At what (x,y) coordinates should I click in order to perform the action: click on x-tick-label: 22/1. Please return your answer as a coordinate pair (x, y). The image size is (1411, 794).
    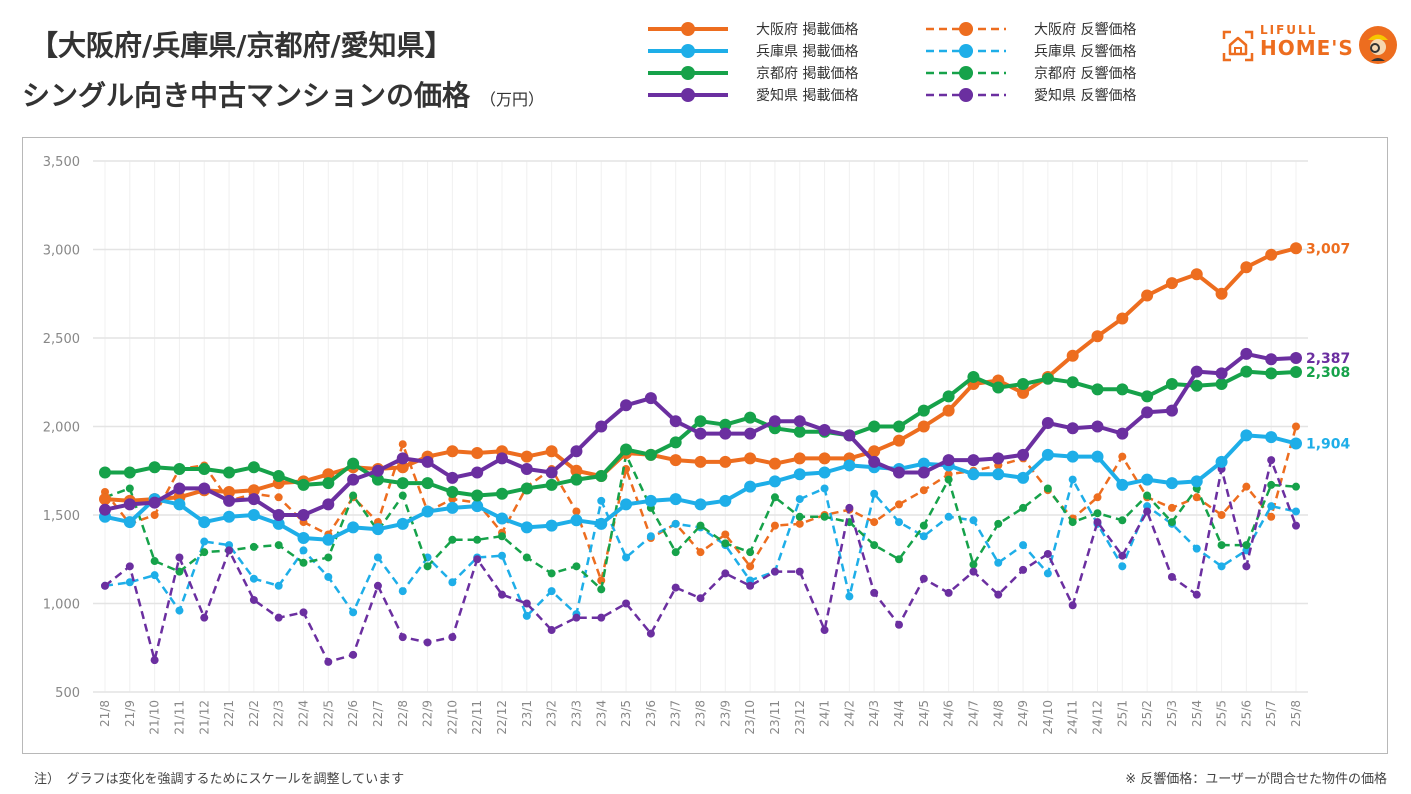
    Looking at the image, I should click on (229, 713).